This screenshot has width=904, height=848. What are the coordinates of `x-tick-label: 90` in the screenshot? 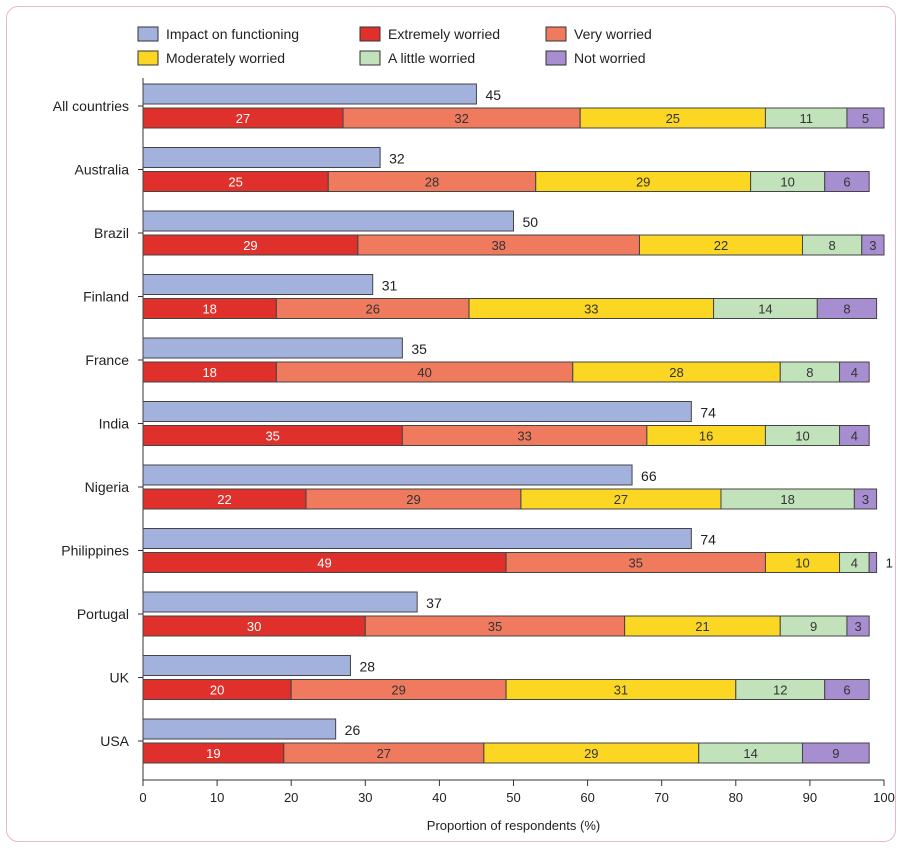 It's located at (810, 797).